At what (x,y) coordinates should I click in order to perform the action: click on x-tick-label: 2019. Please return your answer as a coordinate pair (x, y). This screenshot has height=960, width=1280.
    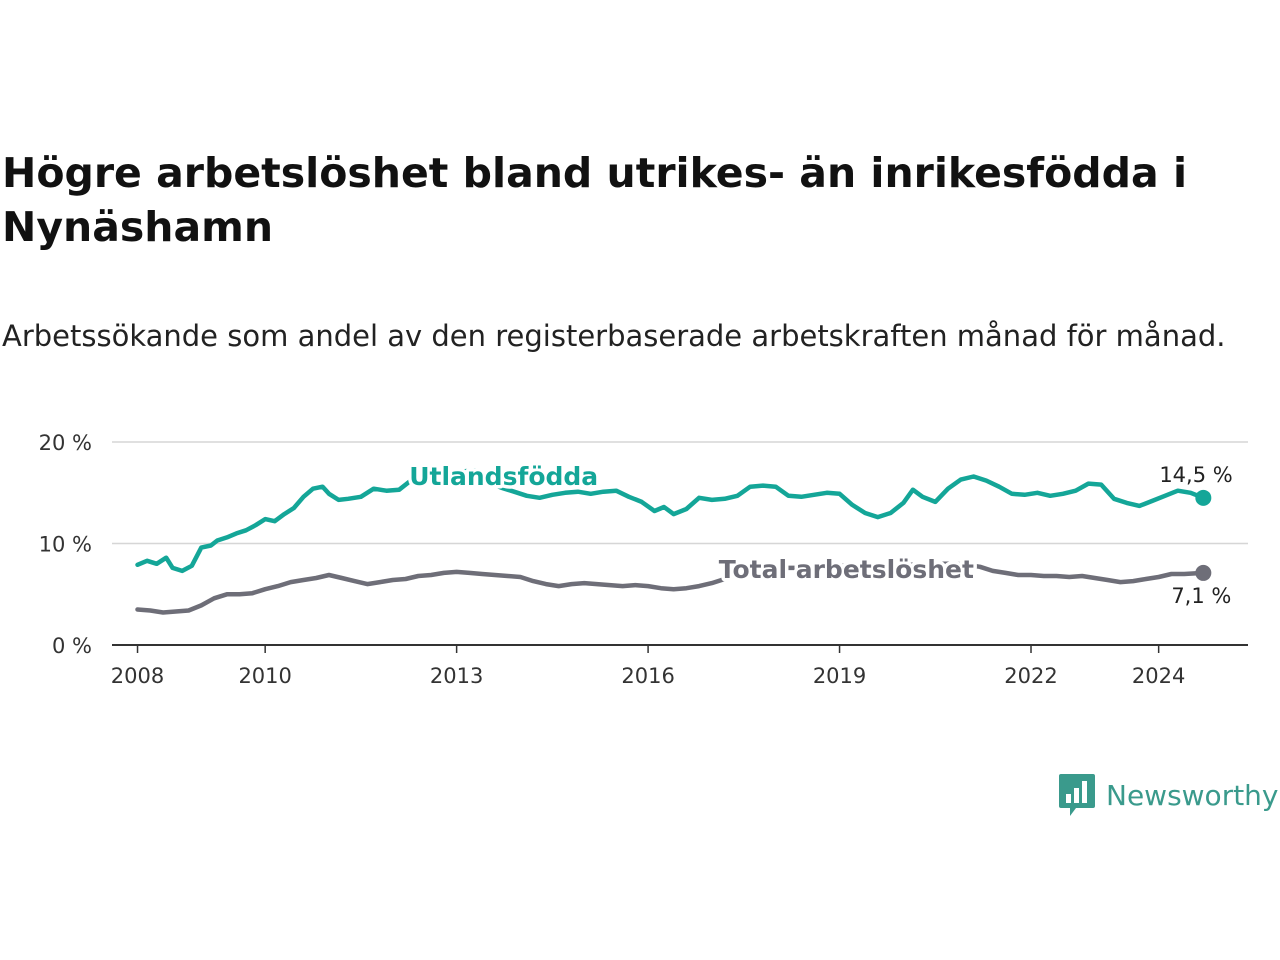
    Looking at the image, I should click on (839, 676).